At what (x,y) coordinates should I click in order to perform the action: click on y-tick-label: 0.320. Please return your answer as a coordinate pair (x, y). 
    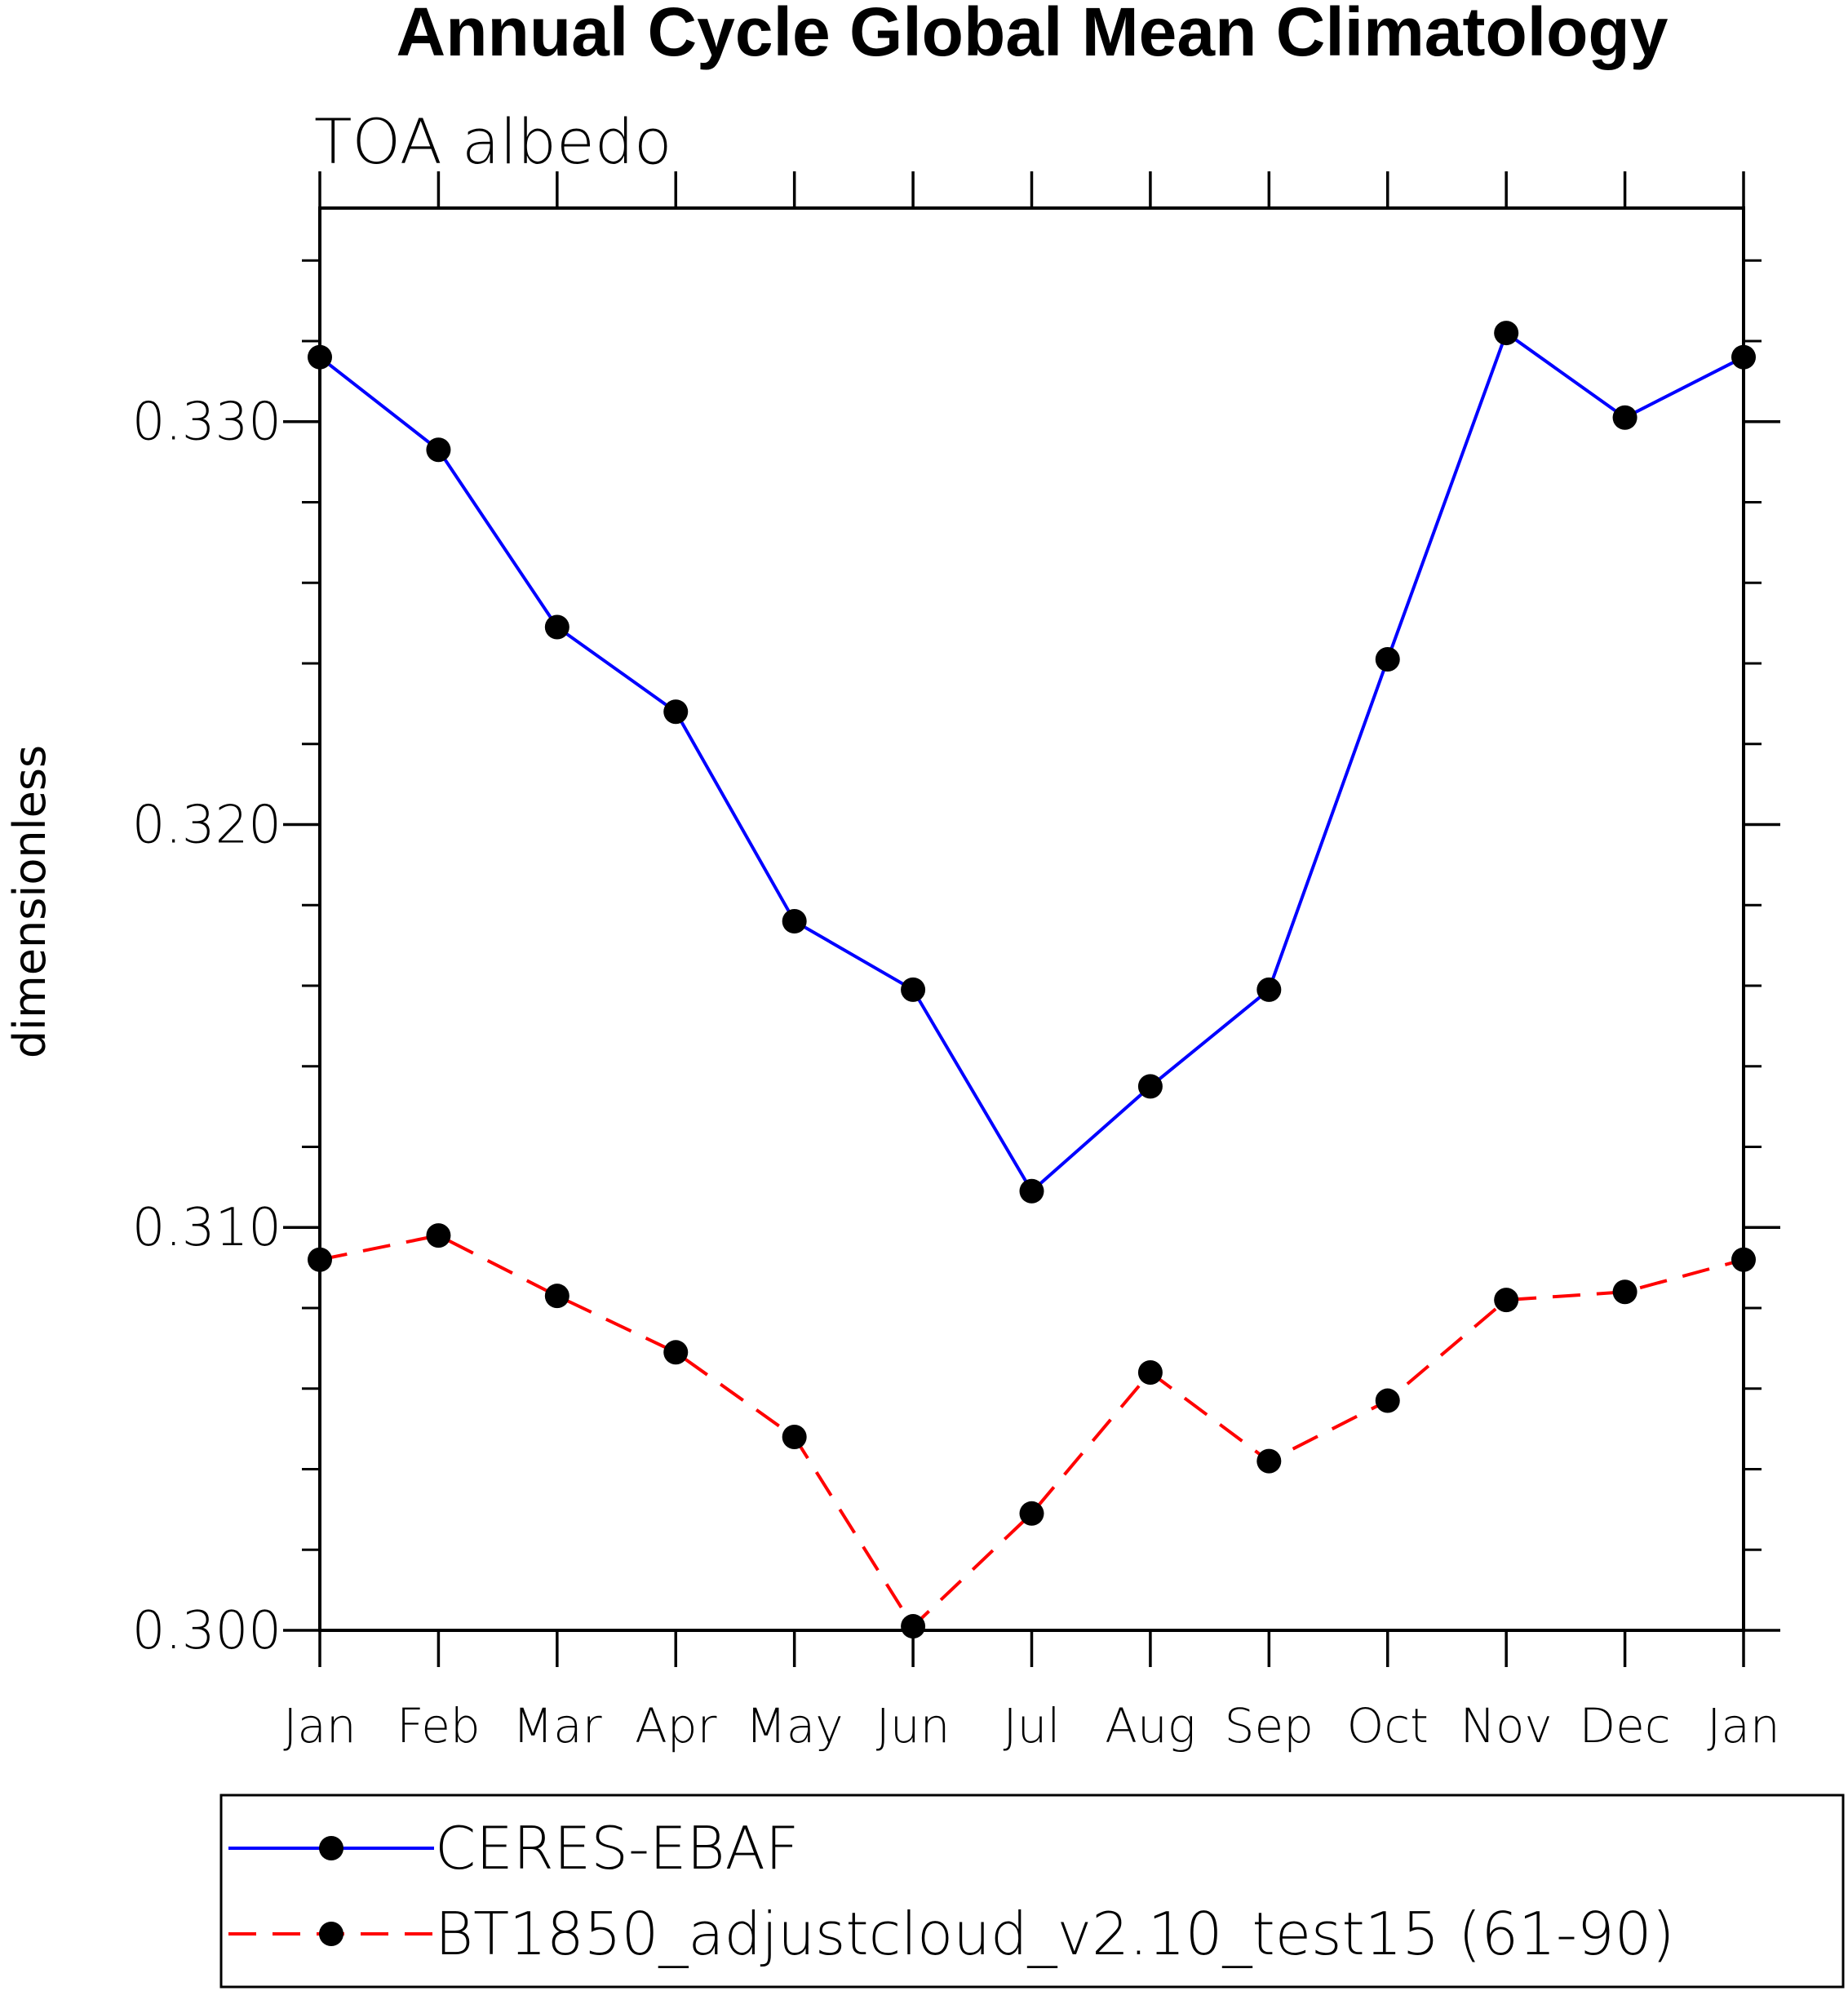
    Looking at the image, I should click on (206, 825).